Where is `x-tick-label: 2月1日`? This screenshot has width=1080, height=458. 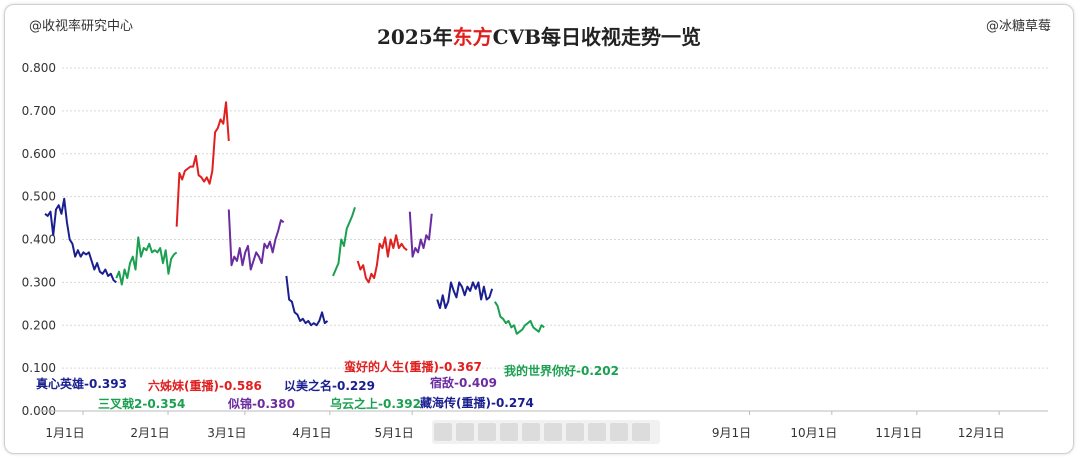 x-tick-label: 2月1日 is located at coordinates (149, 433).